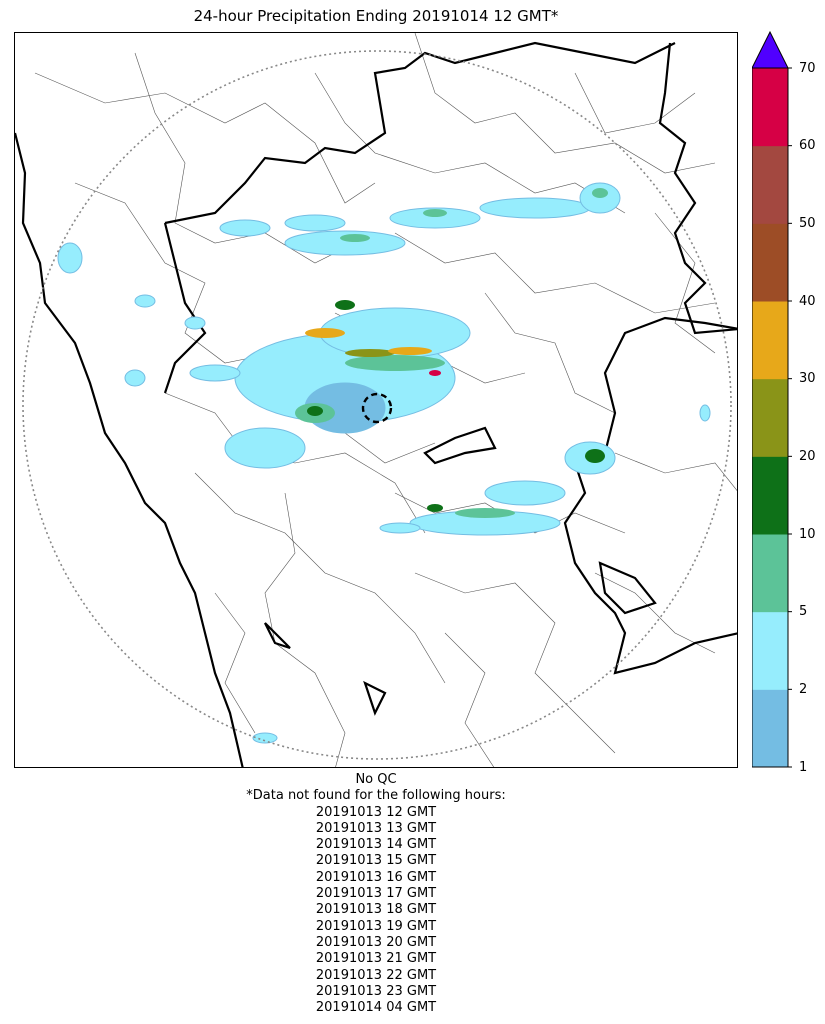 This screenshot has height=1024, width=825. I want to click on missing-hour: 20191013 15 GMT, so click(376, 861).